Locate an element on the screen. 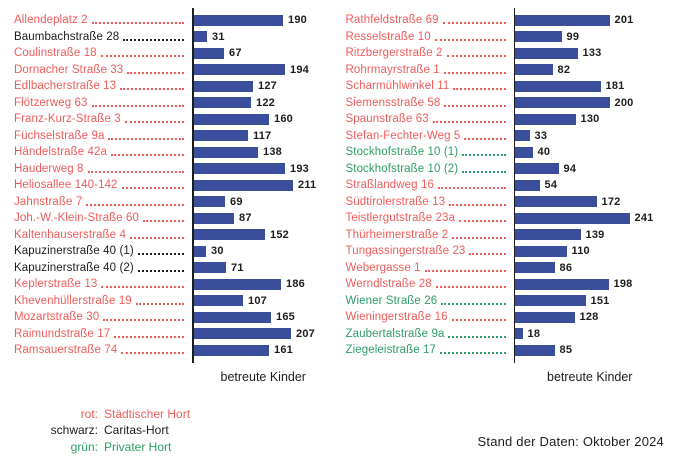 Image resolution: width=682 pixels, height=469 pixels. bar-row: Scharmühlwinkel 11 181 is located at coordinates (506, 86).